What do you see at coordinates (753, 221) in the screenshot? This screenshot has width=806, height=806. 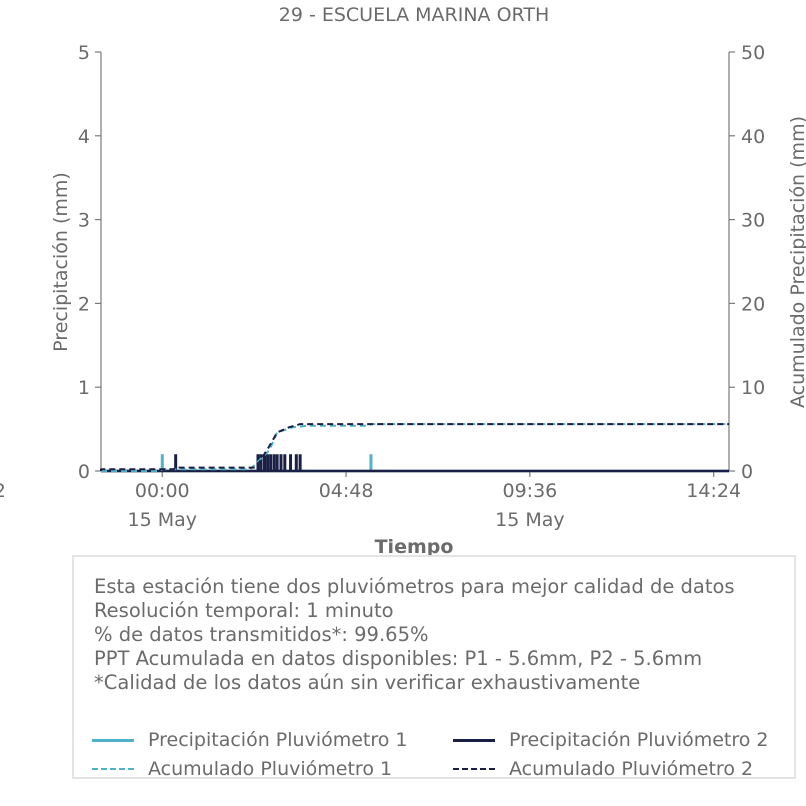 I see `y-right-tick-label: 30` at bounding box center [753, 221].